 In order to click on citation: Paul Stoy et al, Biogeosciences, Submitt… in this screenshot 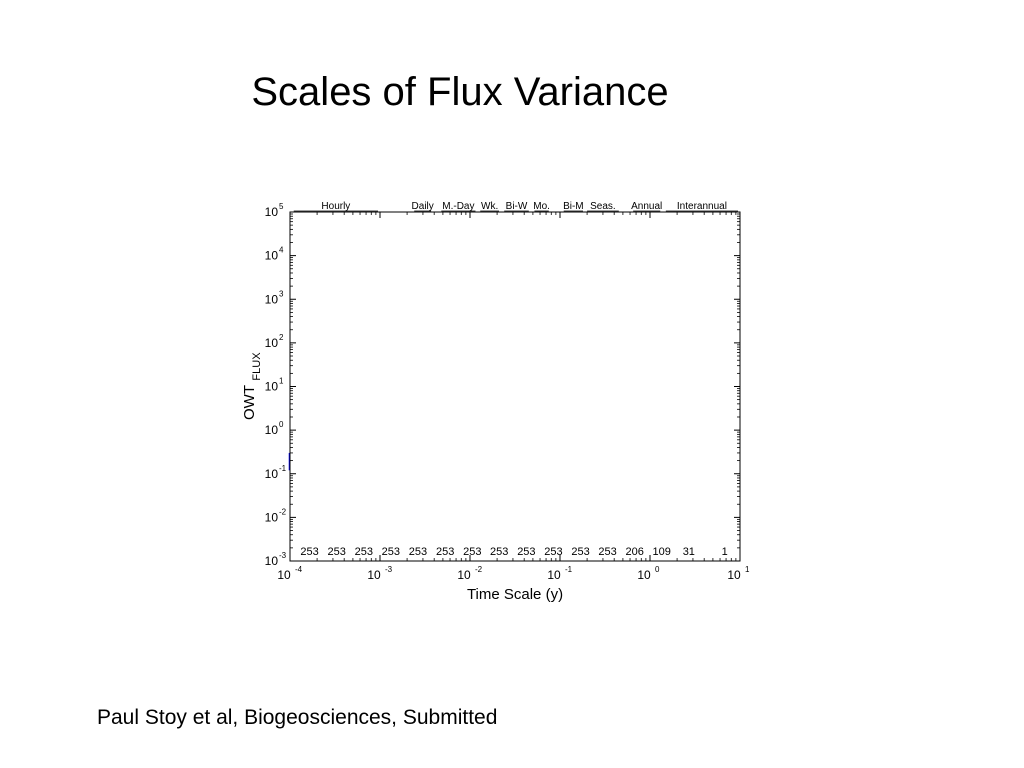, I will do `click(297, 717)`.